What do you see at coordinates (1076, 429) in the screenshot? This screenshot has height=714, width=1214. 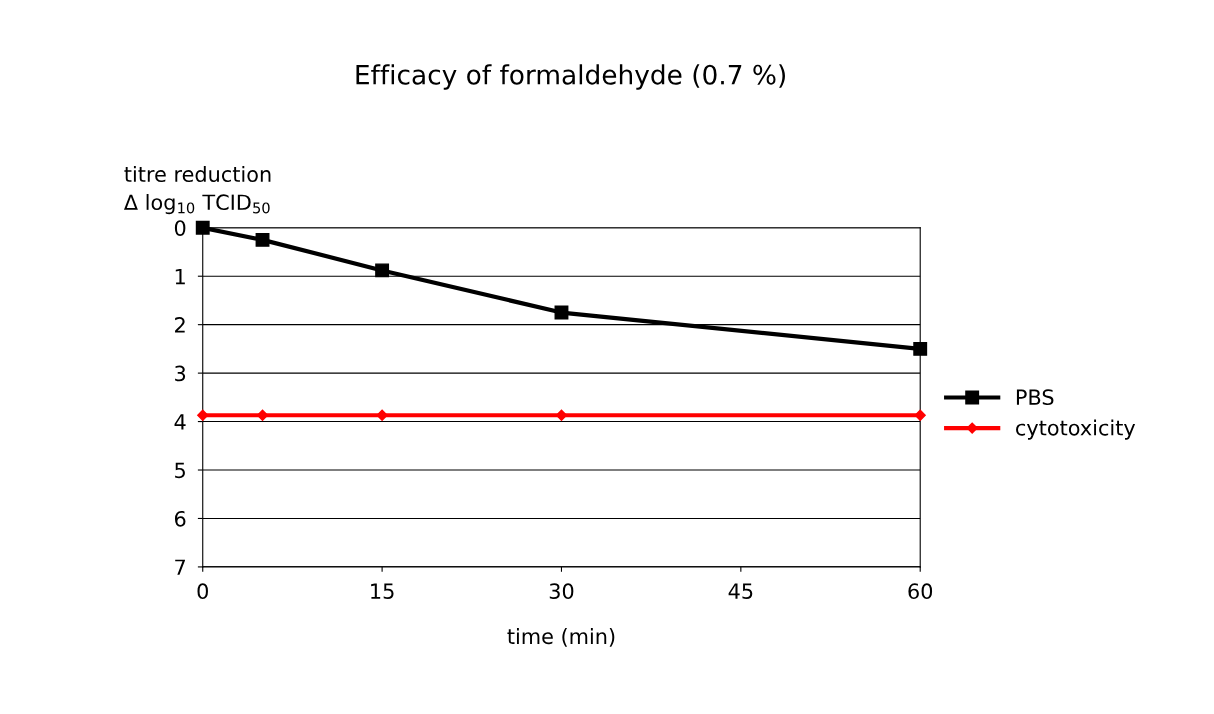 I see `legend-label: cytotoxicity` at bounding box center [1076, 429].